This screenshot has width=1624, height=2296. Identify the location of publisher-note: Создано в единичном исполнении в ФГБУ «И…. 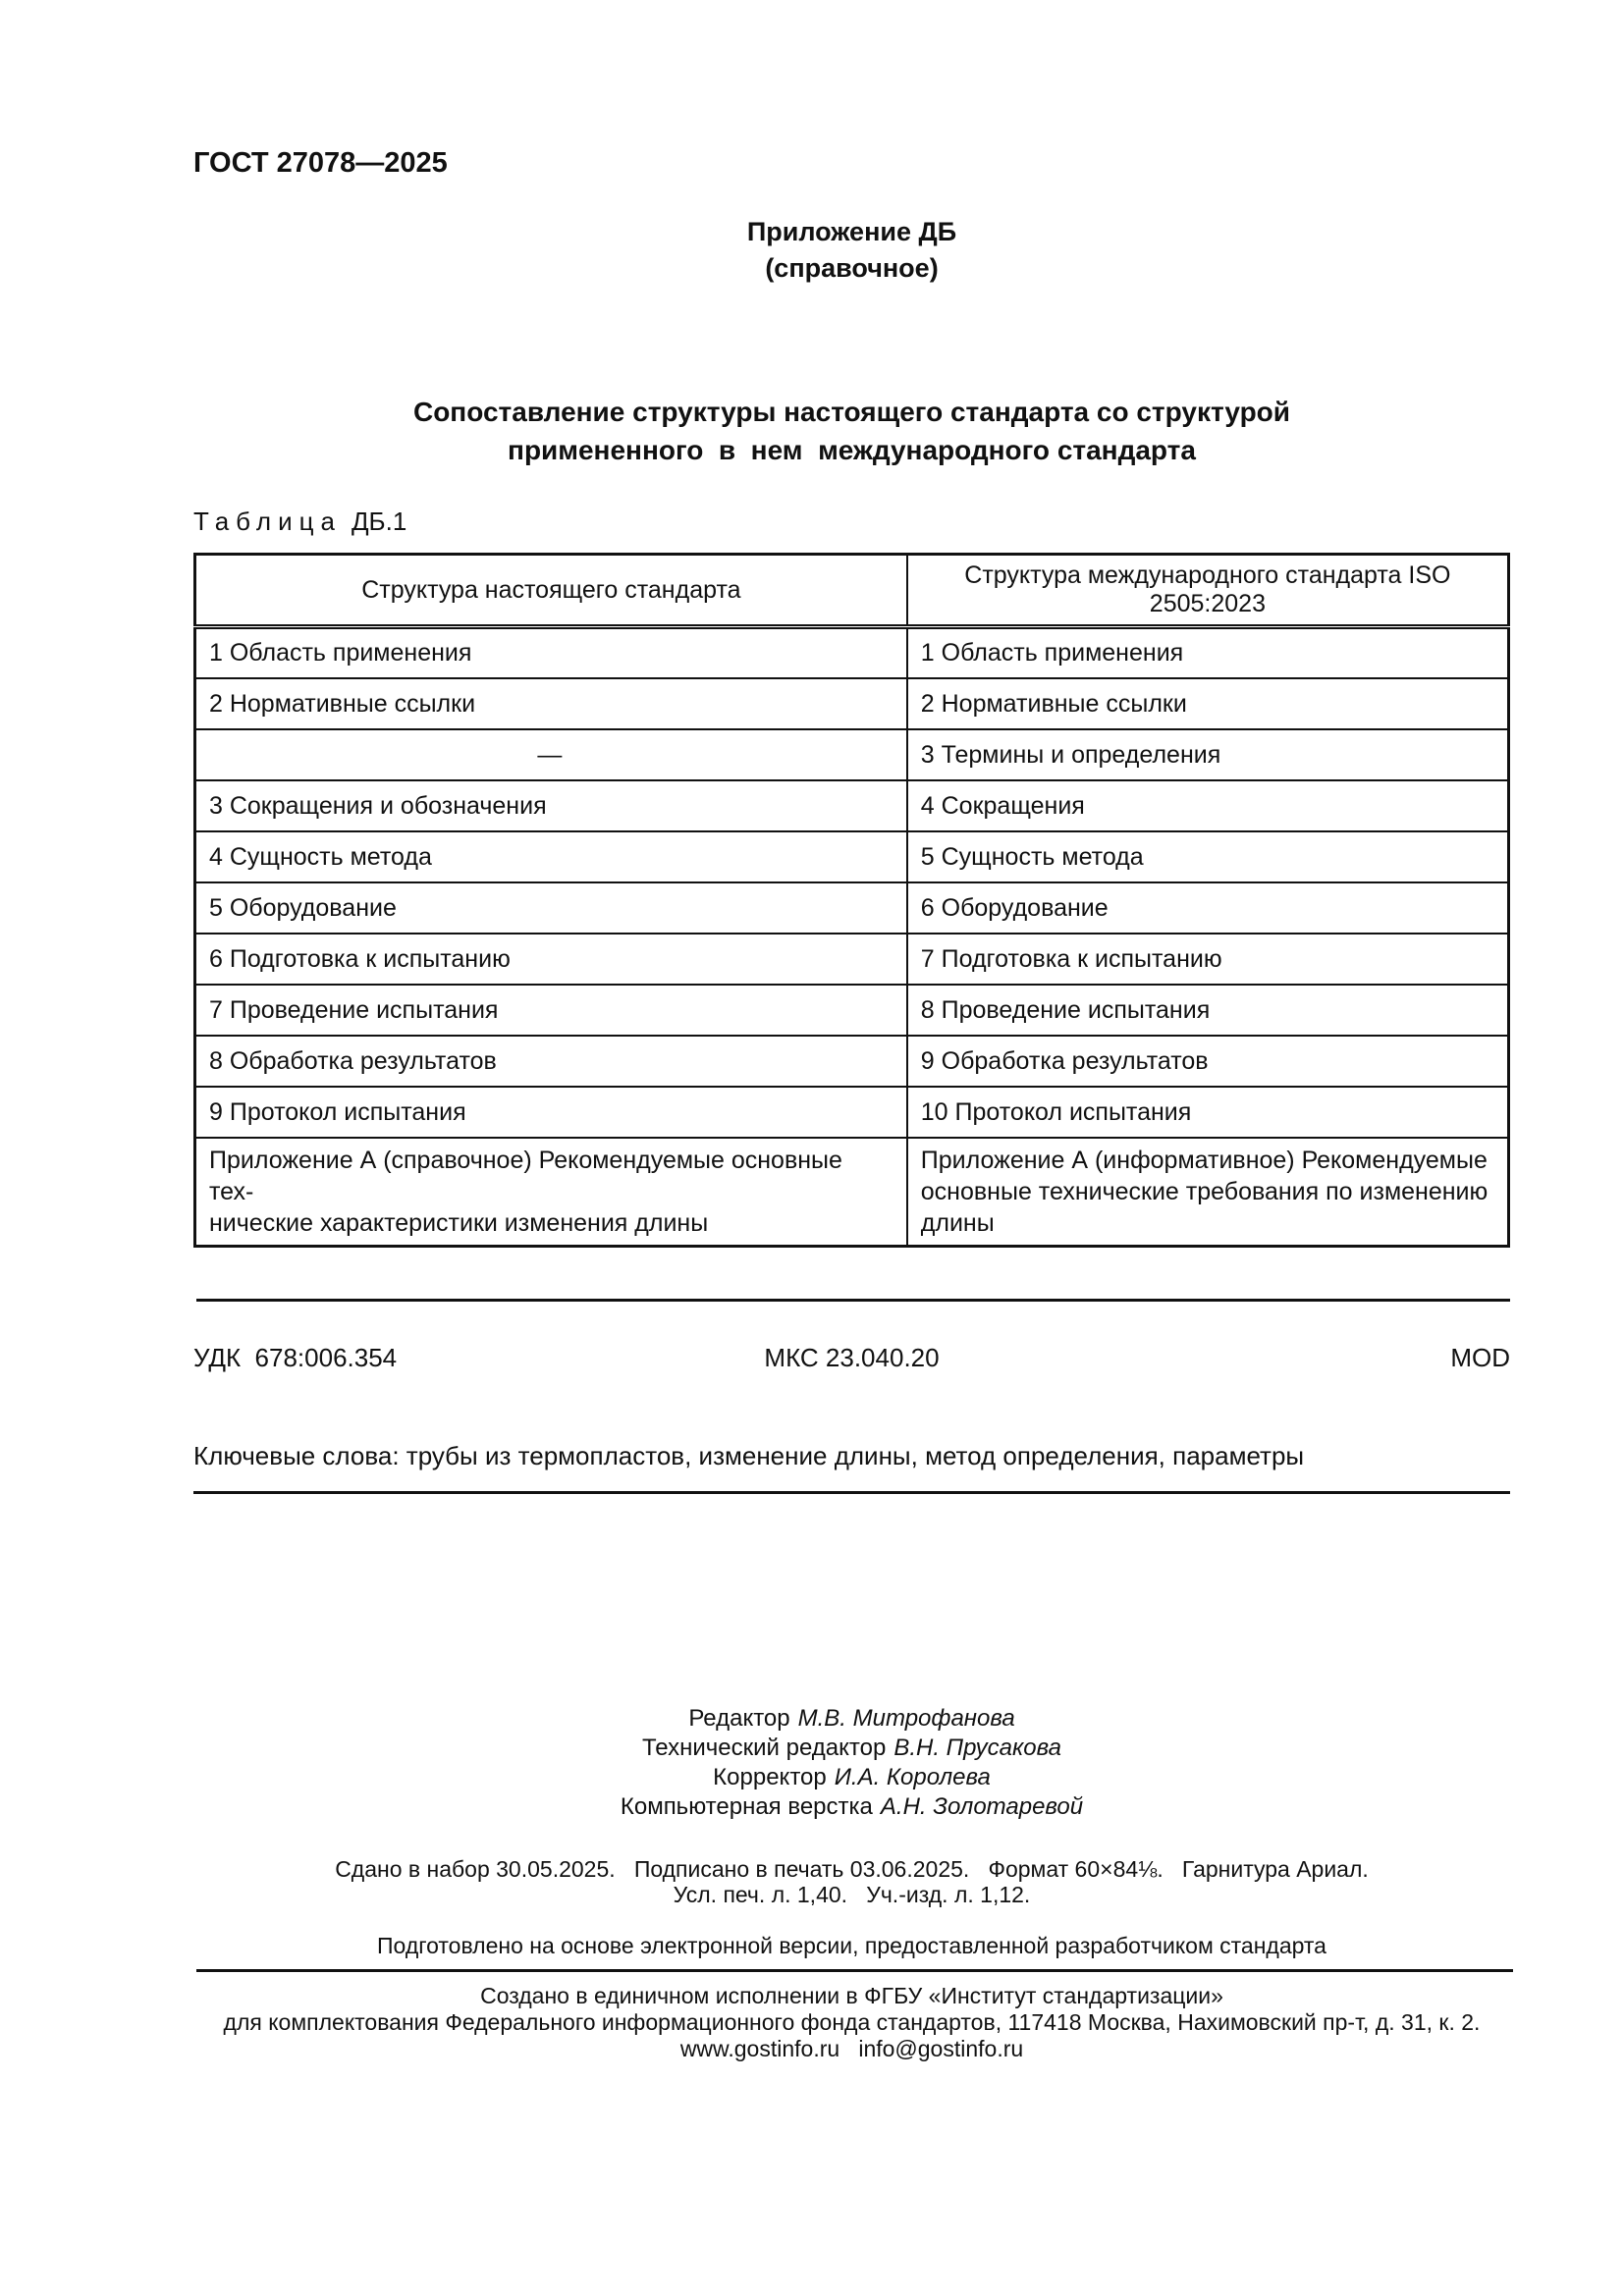
(852, 2022).